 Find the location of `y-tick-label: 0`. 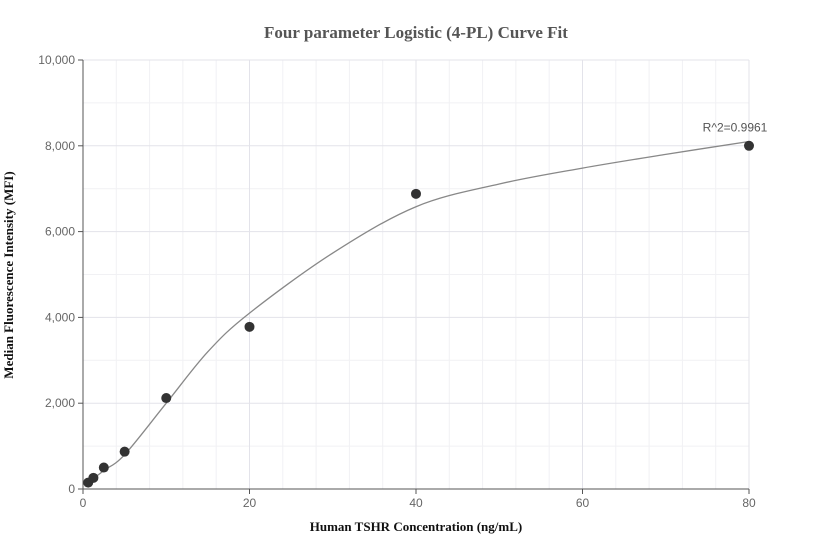

y-tick-label: 0 is located at coordinates (71, 489).